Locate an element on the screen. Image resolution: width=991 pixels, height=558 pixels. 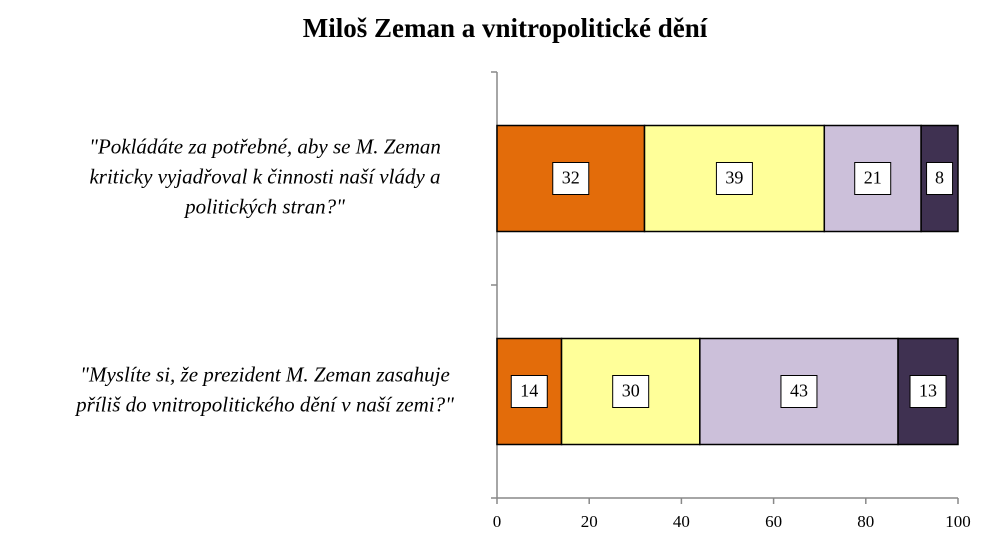
value-label: 30 is located at coordinates (631, 391).